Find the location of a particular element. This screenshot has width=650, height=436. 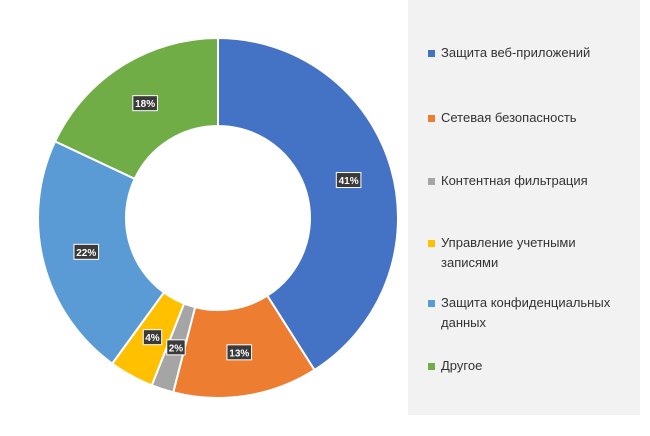

data-label-web-app-protection: 41% is located at coordinates (348, 180).